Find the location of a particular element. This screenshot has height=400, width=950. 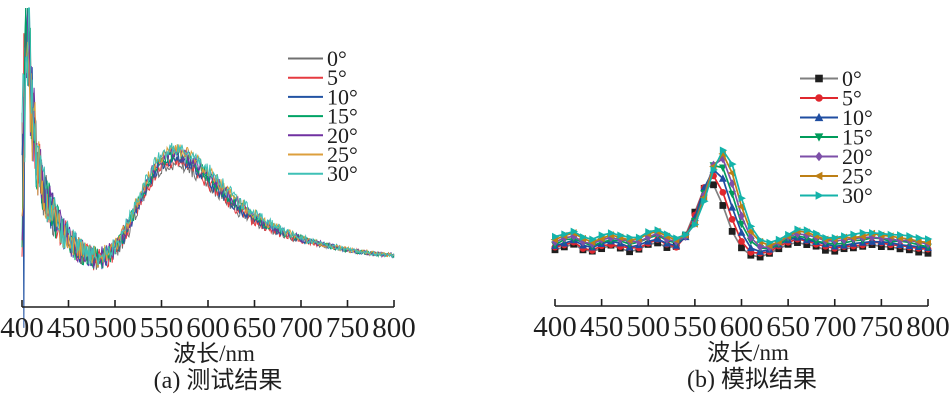

chart-a-x-axis: 400 450 500 550 600 650 700 750 800 is located at coordinates (208, 322).